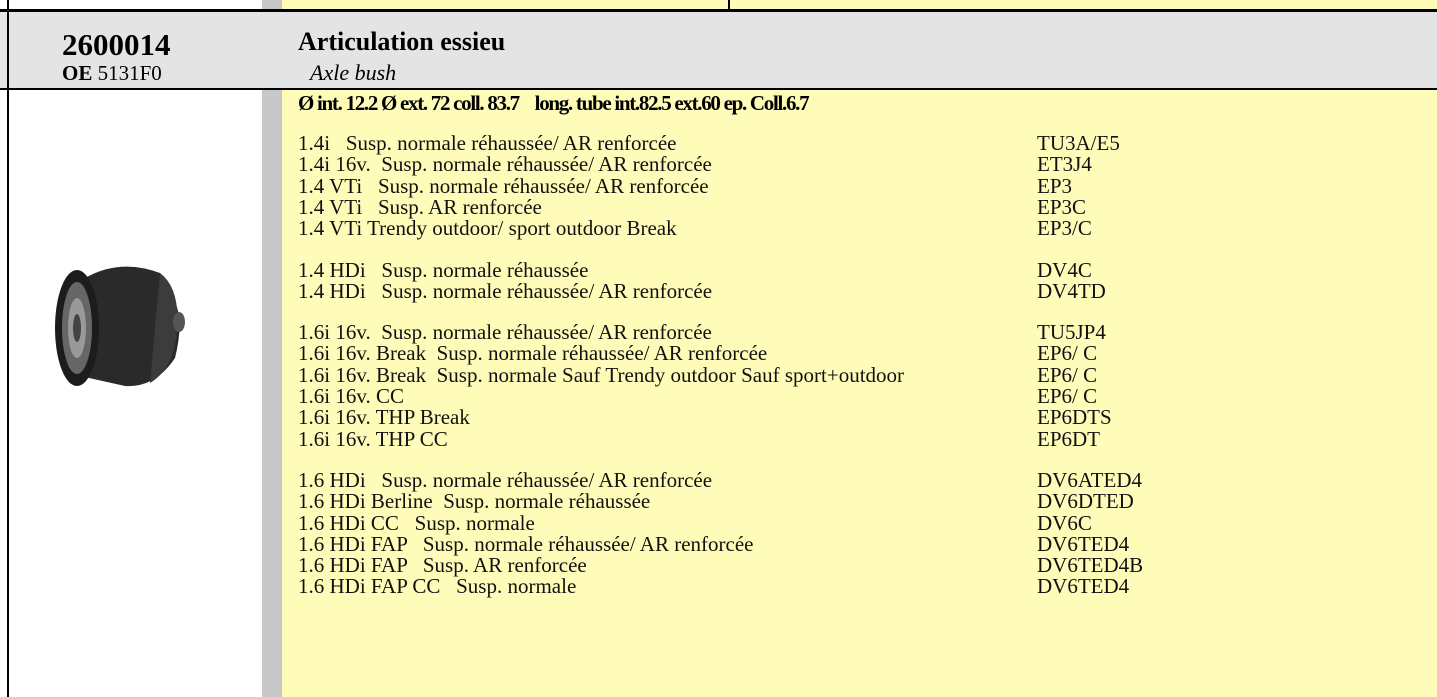 This screenshot has height=697, width=1437. What do you see at coordinates (443, 269) in the screenshot?
I see `application: 1.4 HDi Susp. normale réhaussée` at bounding box center [443, 269].